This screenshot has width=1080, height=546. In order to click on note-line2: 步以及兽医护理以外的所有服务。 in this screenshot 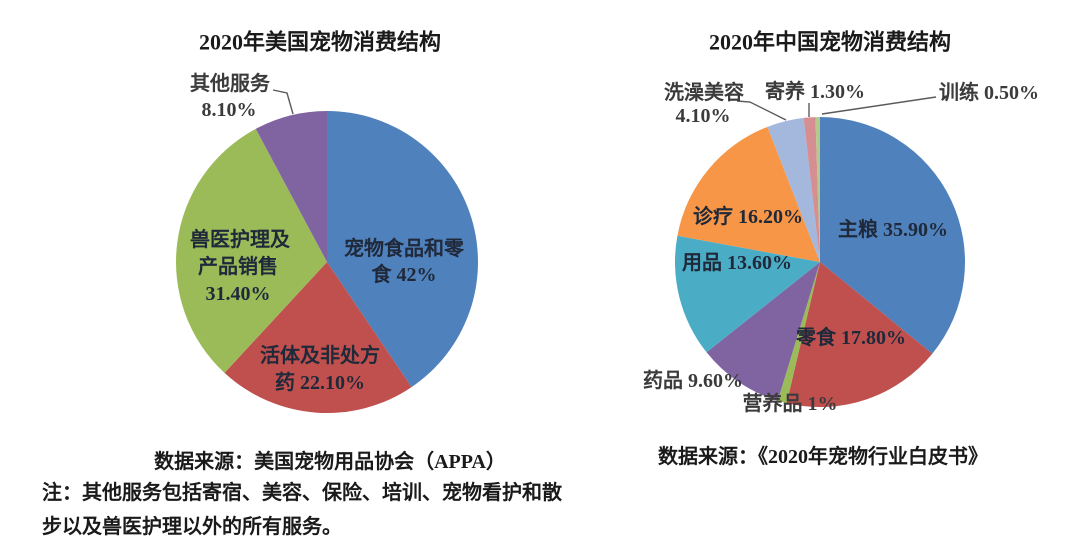, I will do `click(192, 526)`.